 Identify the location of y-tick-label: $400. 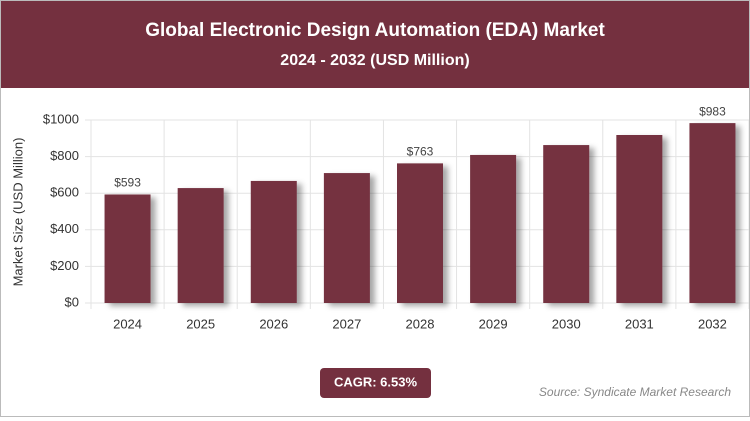
(64, 228).